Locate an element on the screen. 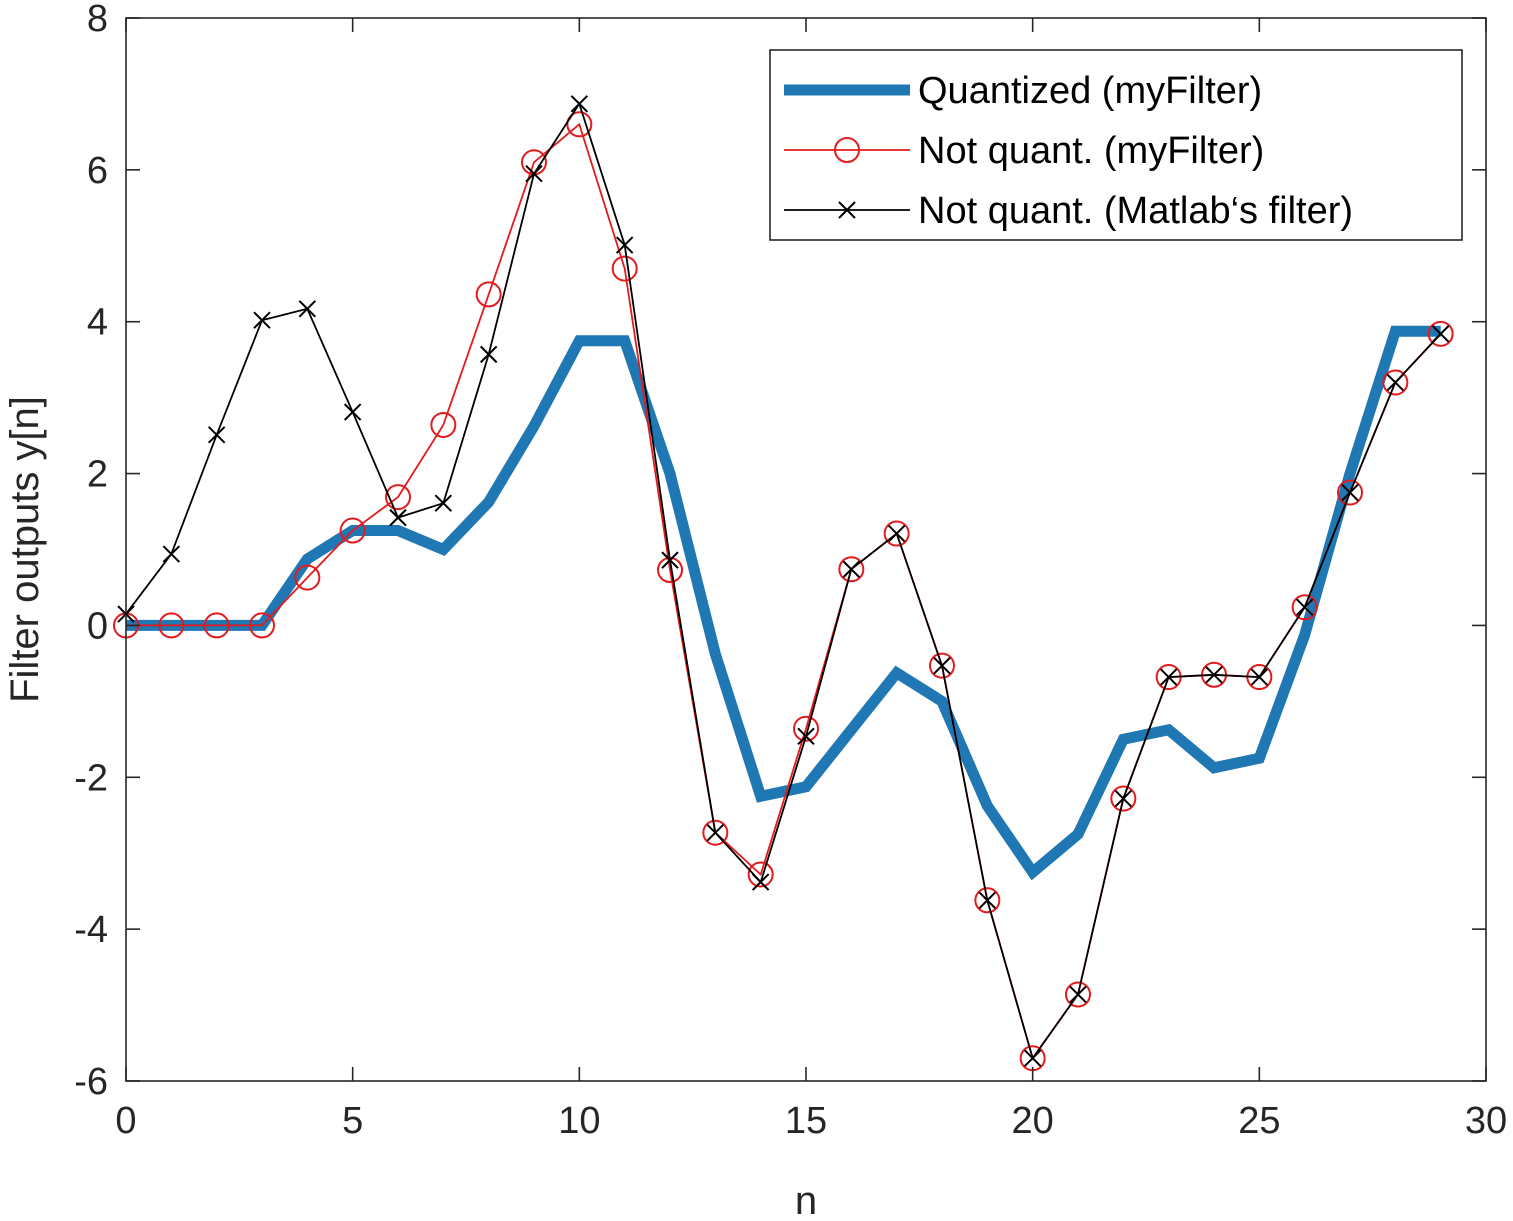  x-tick-label: 10 is located at coordinates (579, 1121).